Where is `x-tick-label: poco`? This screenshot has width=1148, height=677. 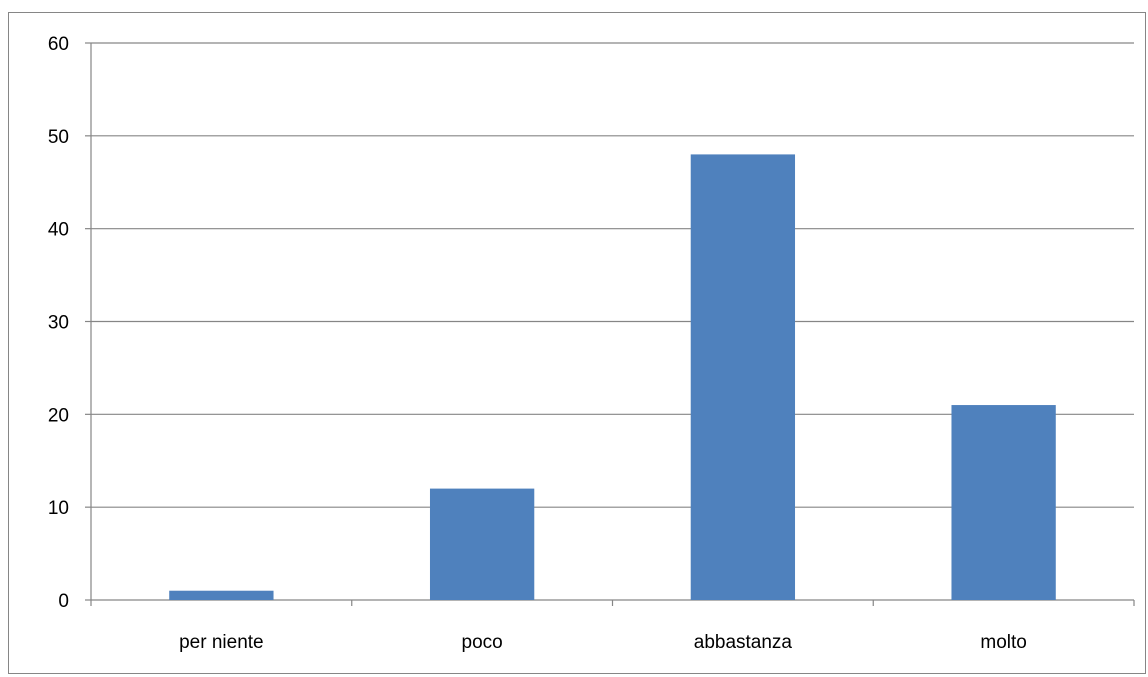
x-tick-label: poco is located at coordinates (482, 642).